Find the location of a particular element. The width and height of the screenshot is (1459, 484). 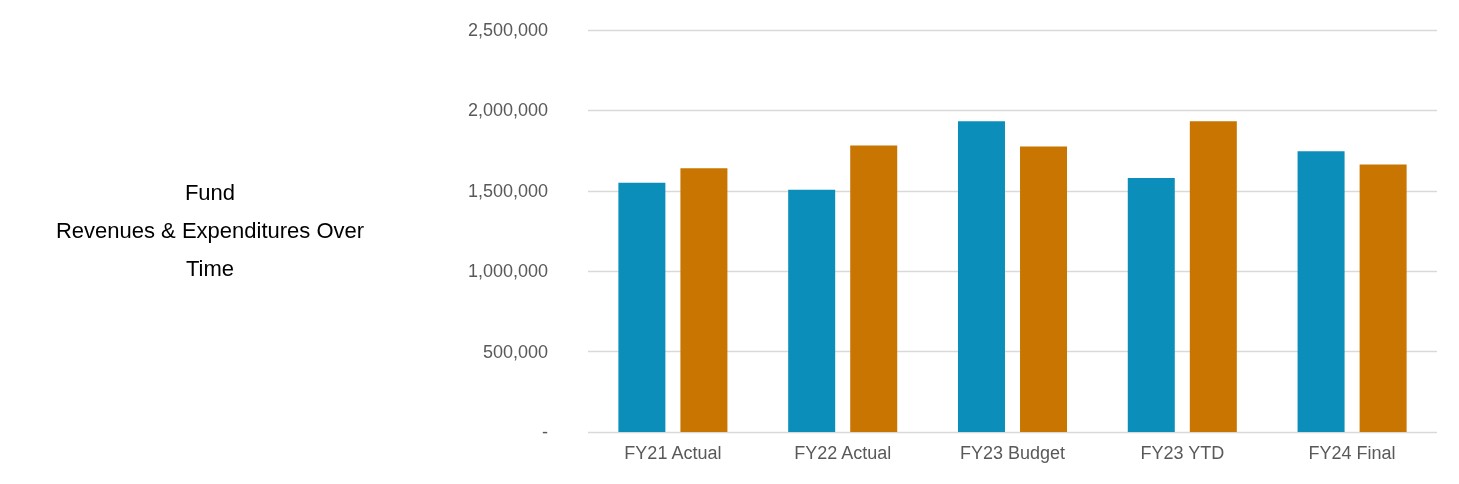

x-tick-label: FY22 Actual is located at coordinates (843, 453).